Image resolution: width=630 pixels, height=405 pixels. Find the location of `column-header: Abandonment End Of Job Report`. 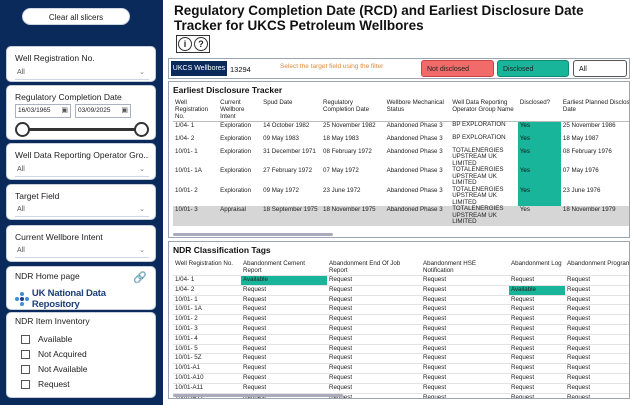

column-header: Abandonment End Of Job Report is located at coordinates (365, 267).